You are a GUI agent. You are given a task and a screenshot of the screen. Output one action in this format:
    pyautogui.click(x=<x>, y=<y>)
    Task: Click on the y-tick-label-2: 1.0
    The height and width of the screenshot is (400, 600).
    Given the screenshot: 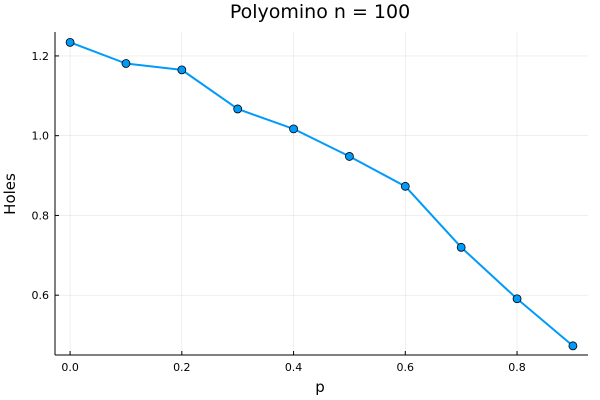 What is the action you would take?
    pyautogui.click(x=41, y=136)
    